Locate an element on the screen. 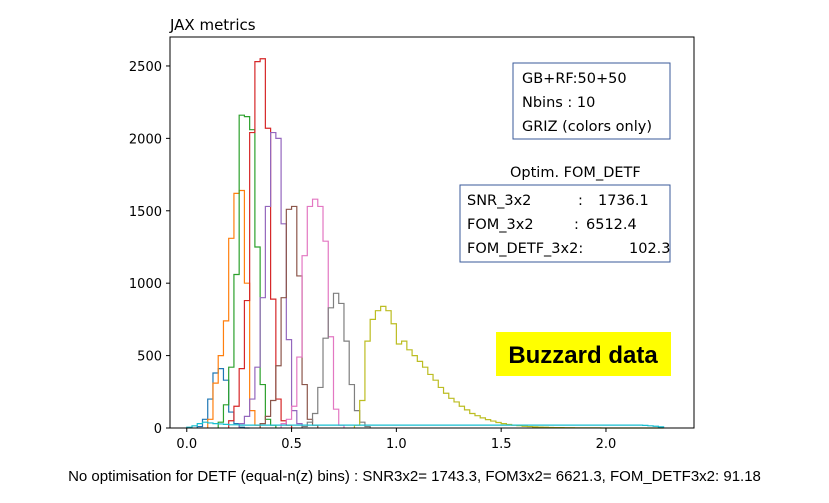 This screenshot has height=503, width=829. x-axis: 0.0 0.5 1.0 1.5 2.0 is located at coordinates (396, 440).